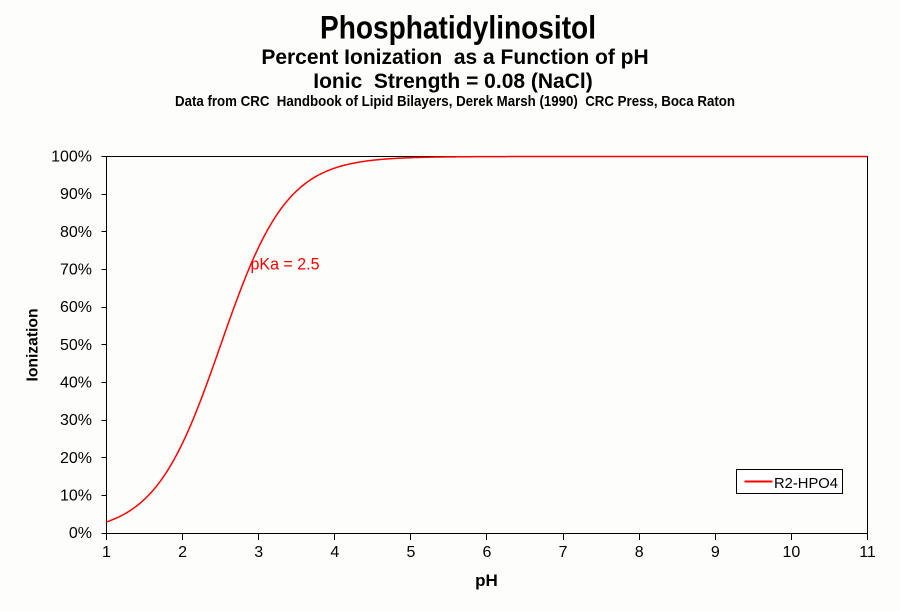  What do you see at coordinates (76, 496) in the screenshot?
I see `svg-text: 10%` at bounding box center [76, 496].